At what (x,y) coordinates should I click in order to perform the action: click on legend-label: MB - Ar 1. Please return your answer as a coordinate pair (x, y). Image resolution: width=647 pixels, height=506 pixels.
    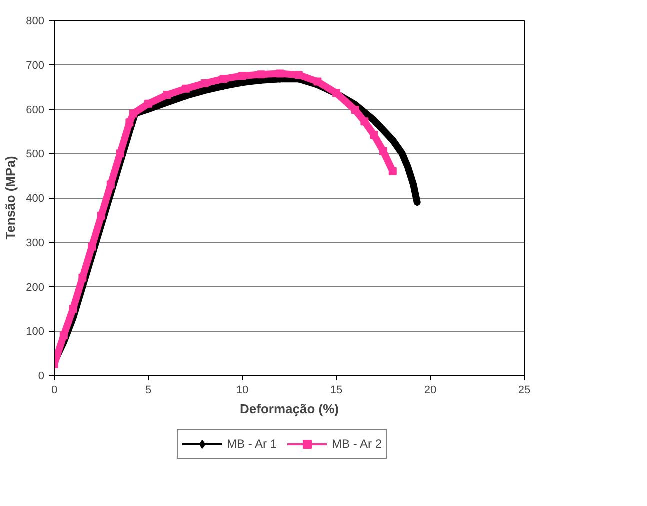
    Looking at the image, I should click on (251, 444).